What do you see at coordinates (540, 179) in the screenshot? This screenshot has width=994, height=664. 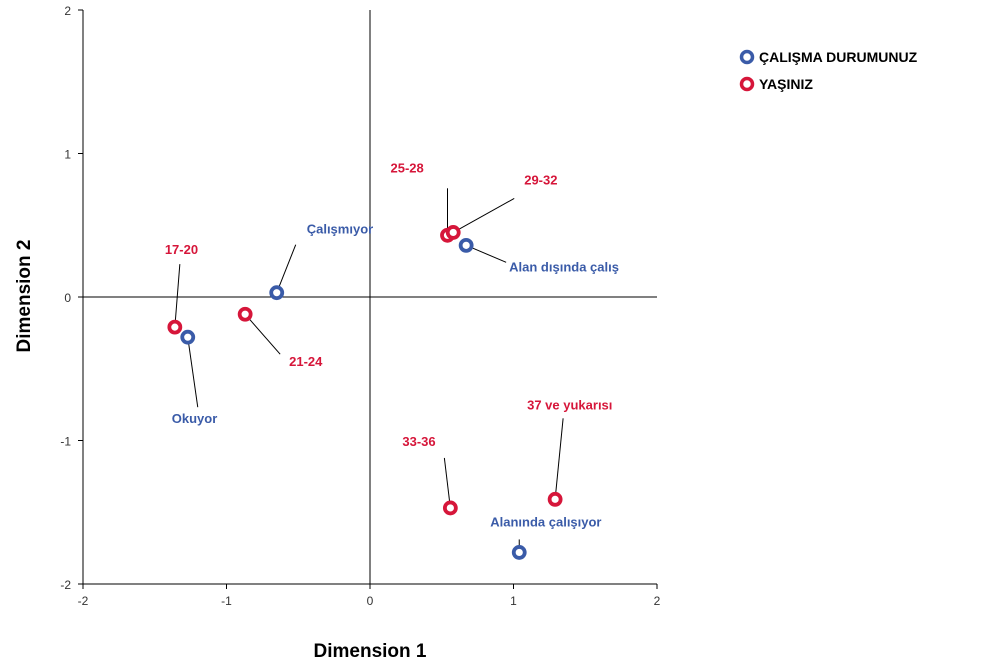 I see `point-label: 29-32` at bounding box center [540, 179].